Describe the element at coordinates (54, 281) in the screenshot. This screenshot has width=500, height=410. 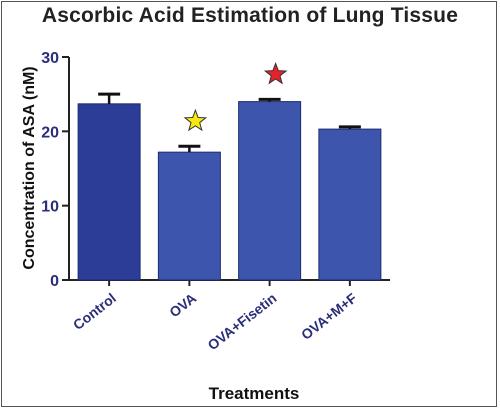
I see `y-tick-label: 0` at that location.